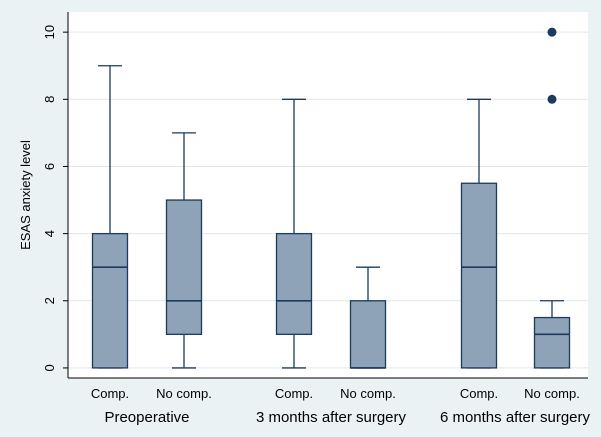 The width and height of the screenshot is (601, 437). Describe the element at coordinates (479, 275) in the screenshot. I see `box-g3-comp` at that location.